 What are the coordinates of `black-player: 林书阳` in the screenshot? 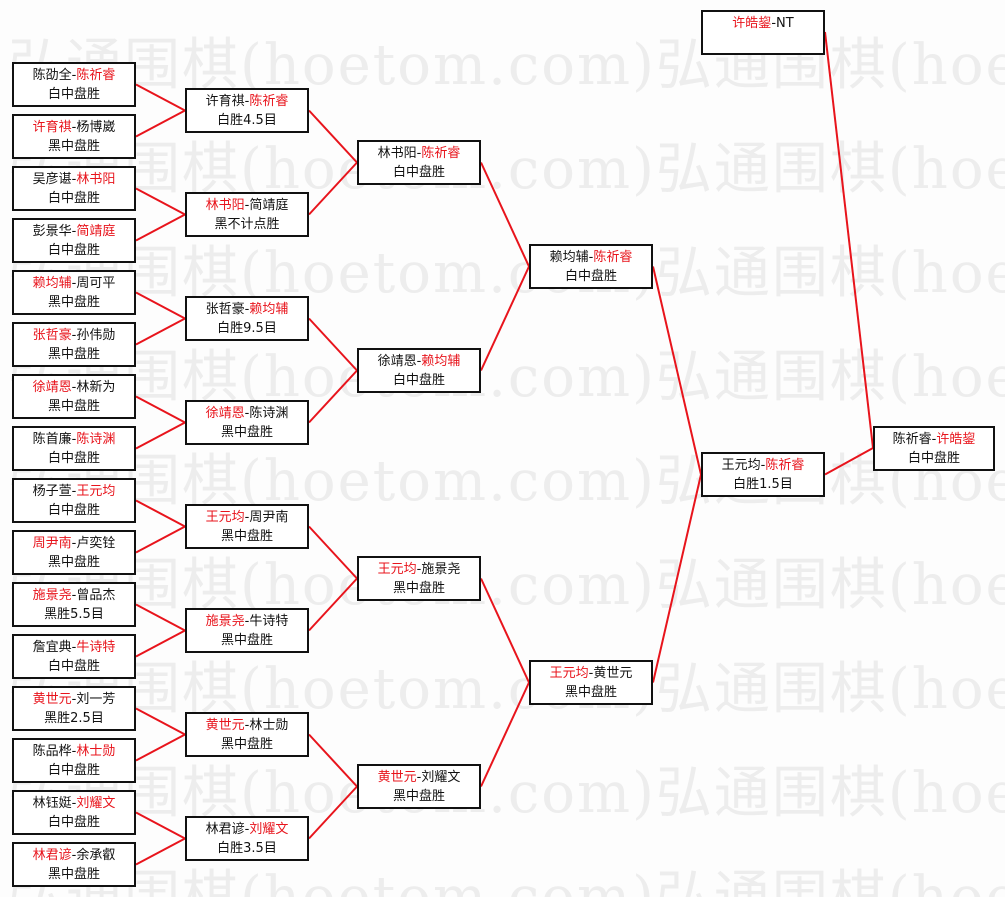 It's located at (397, 153).